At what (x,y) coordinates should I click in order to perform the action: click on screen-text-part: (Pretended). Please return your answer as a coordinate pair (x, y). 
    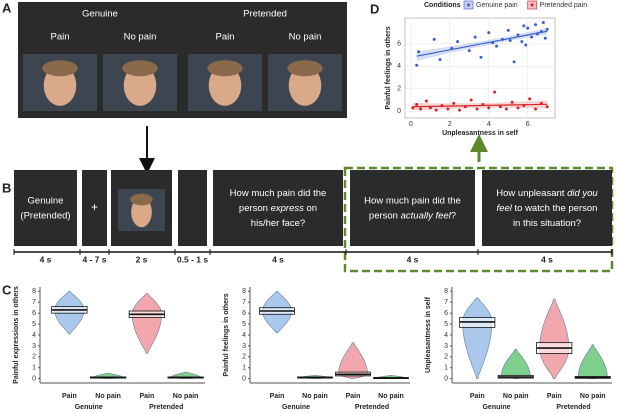
    Looking at the image, I should click on (45, 215).